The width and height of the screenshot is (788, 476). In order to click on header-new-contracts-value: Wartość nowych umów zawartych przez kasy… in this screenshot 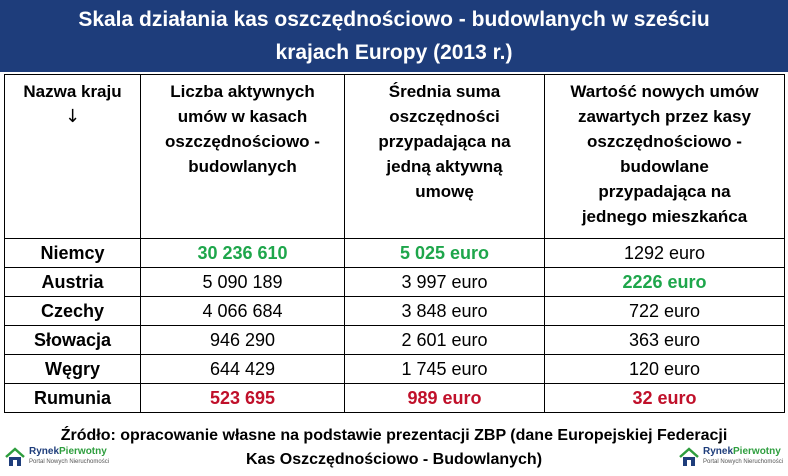, I will do `click(664, 156)`.